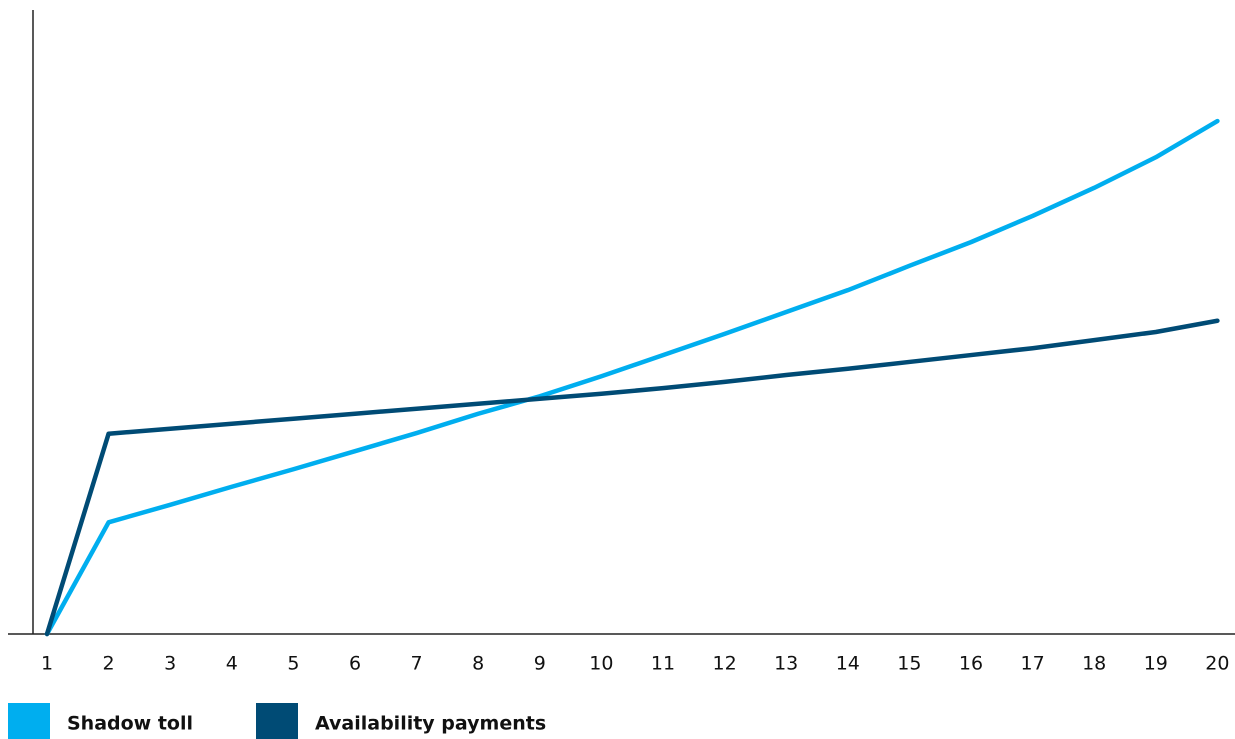 The height and width of the screenshot is (739, 1235). What do you see at coordinates (909, 664) in the screenshot?
I see `x-tick-label: 15` at bounding box center [909, 664].